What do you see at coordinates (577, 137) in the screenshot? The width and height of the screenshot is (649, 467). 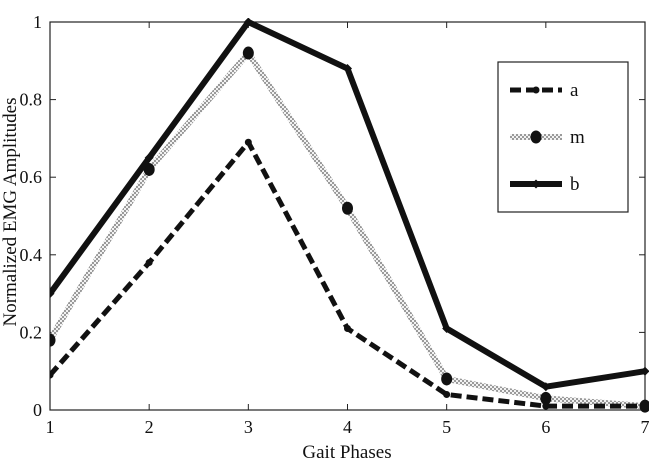 I see `legend-label: m` at bounding box center [577, 137].